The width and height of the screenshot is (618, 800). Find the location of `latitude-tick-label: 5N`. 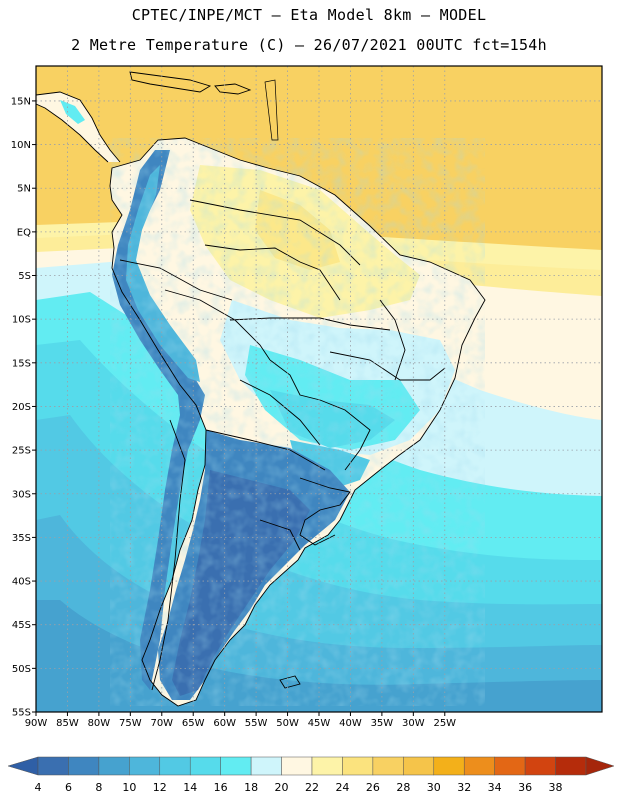

latitude-tick-label: 5N is located at coordinates (24, 189).